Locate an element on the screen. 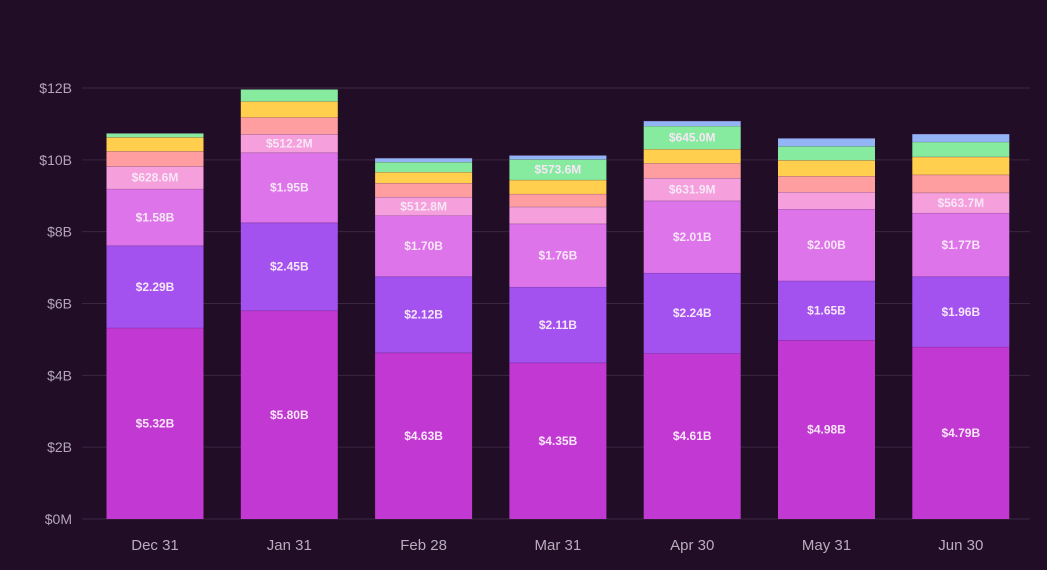 Image resolution: width=1047 pixels, height=570 pixels. data-label: $4.35B is located at coordinates (558, 441).